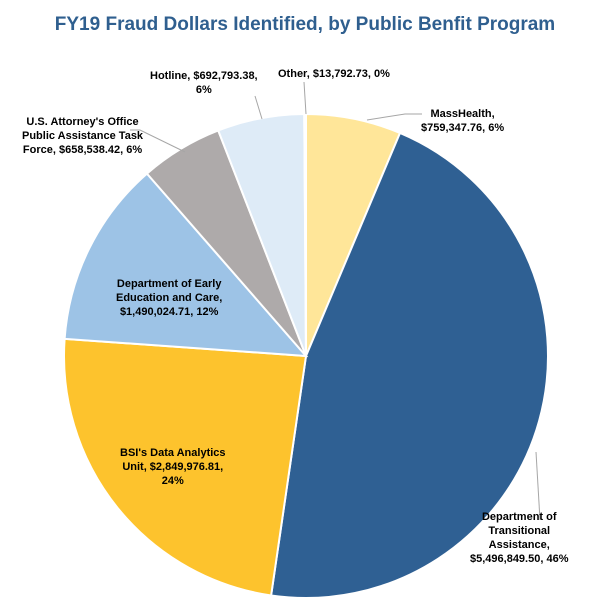  Describe the element at coordinates (519, 545) in the screenshot. I see `slice-label-line: Assistance,` at that location.